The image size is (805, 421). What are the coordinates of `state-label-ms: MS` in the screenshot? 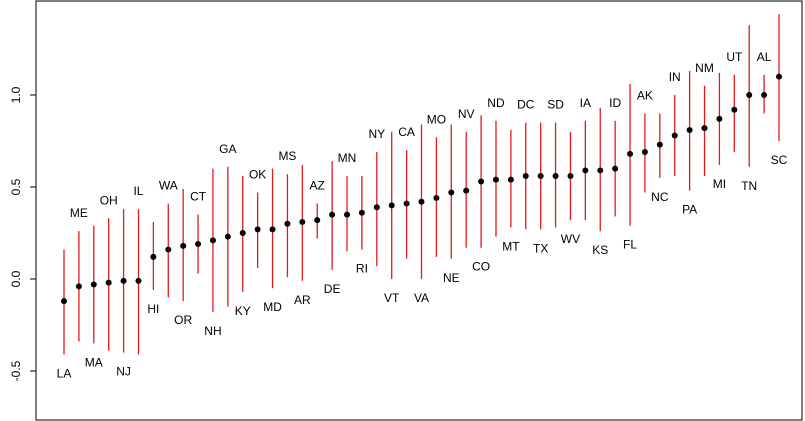 It's located at (287, 156).